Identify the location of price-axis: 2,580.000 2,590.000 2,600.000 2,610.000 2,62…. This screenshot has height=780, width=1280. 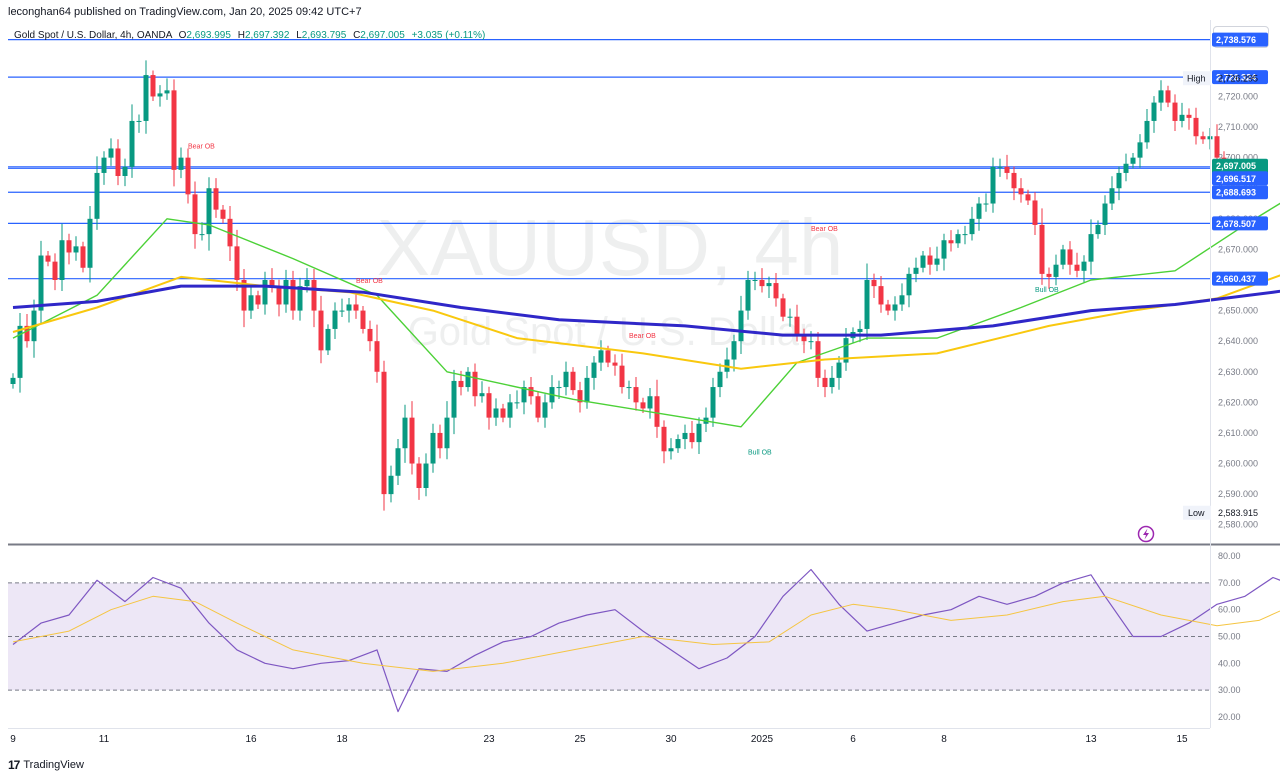
(1238, 310).